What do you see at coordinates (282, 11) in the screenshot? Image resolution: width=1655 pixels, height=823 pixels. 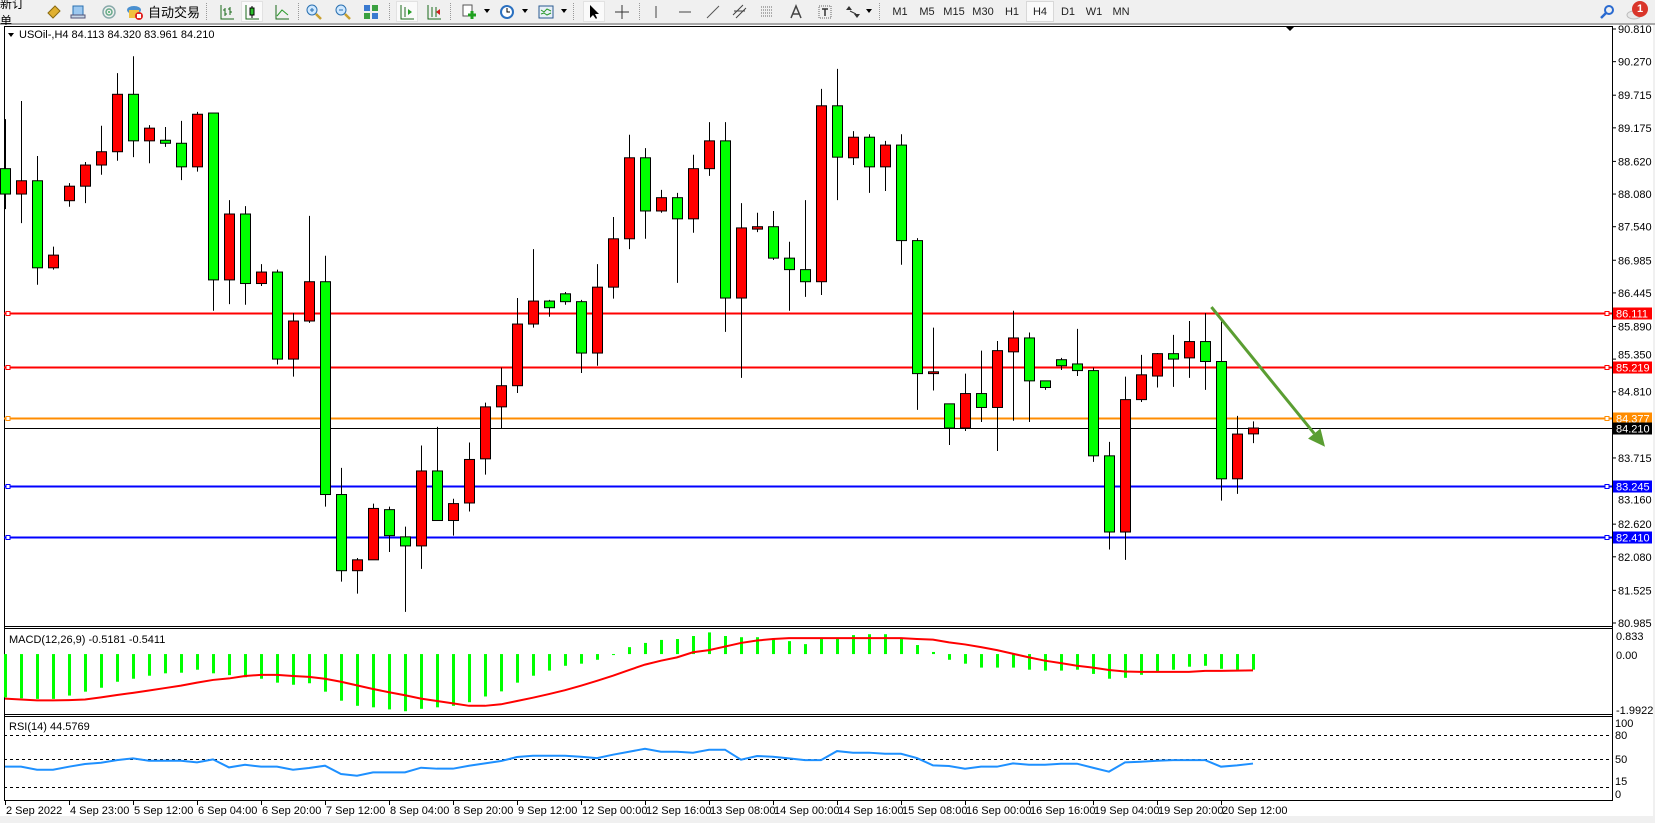 I see `line-chart-button` at bounding box center [282, 11].